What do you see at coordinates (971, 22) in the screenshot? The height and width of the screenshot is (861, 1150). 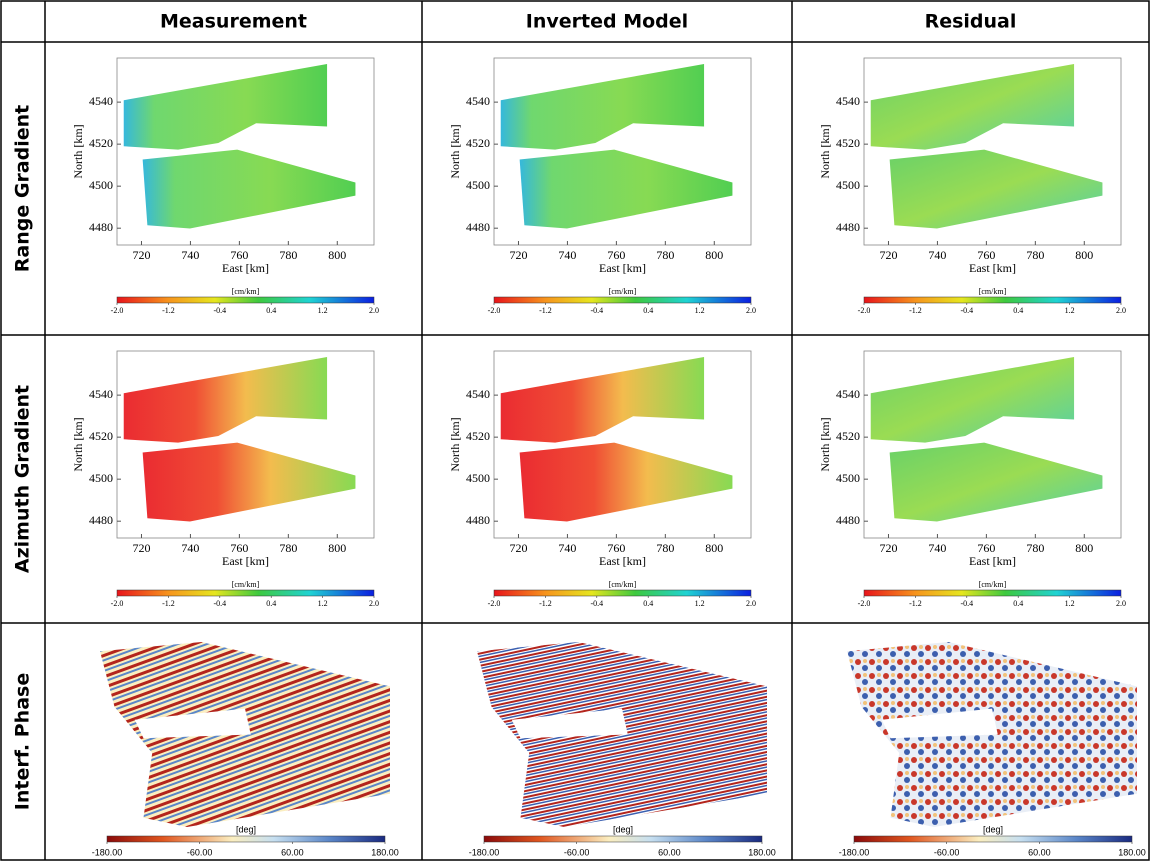 I see `column-header: Residual` at bounding box center [971, 22].